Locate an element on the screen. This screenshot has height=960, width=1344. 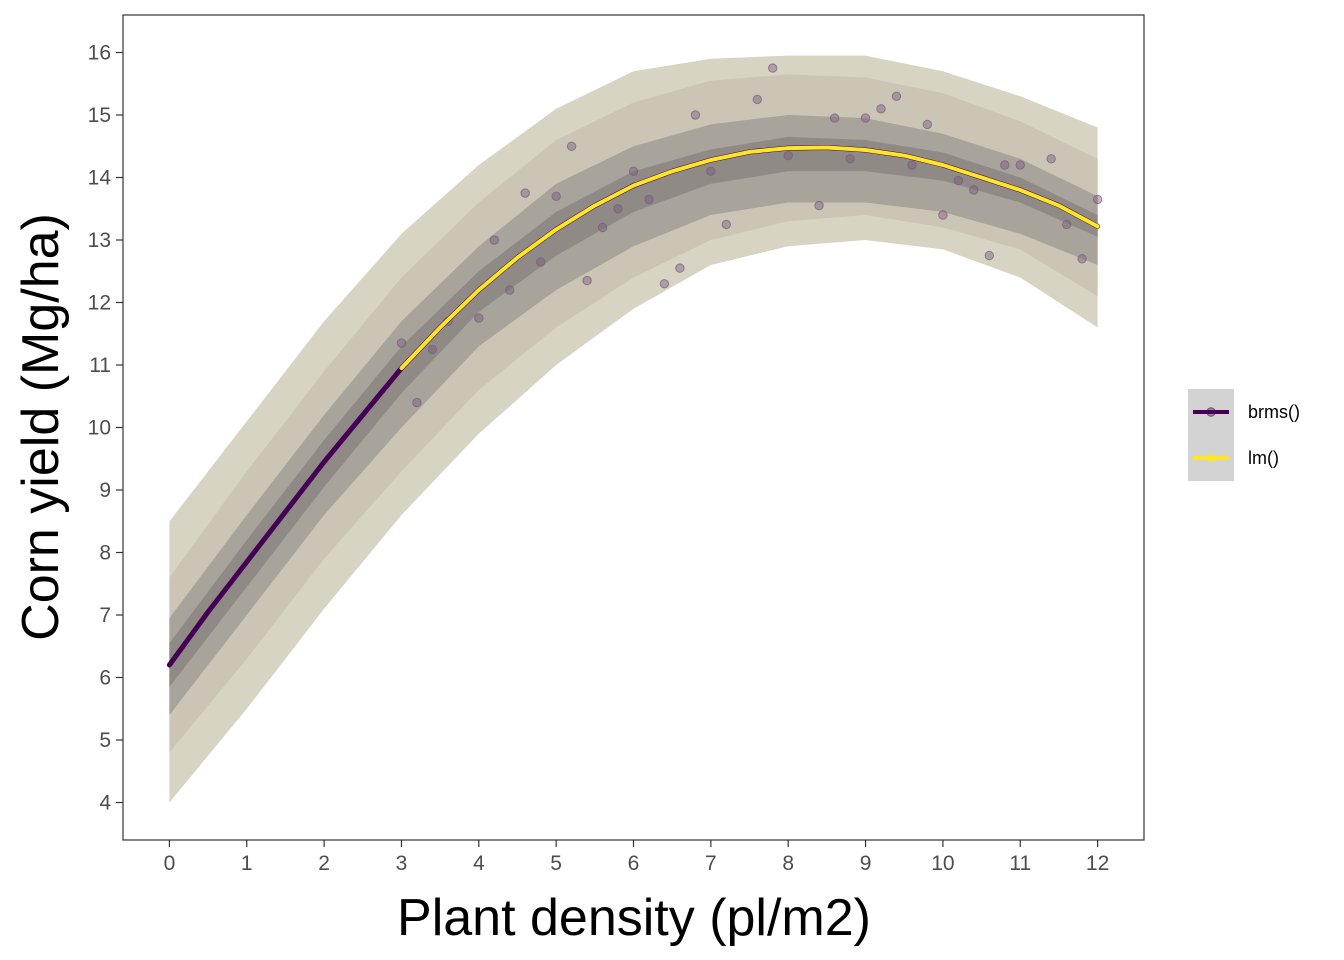
x-tick-label: 8 is located at coordinates (788, 863).